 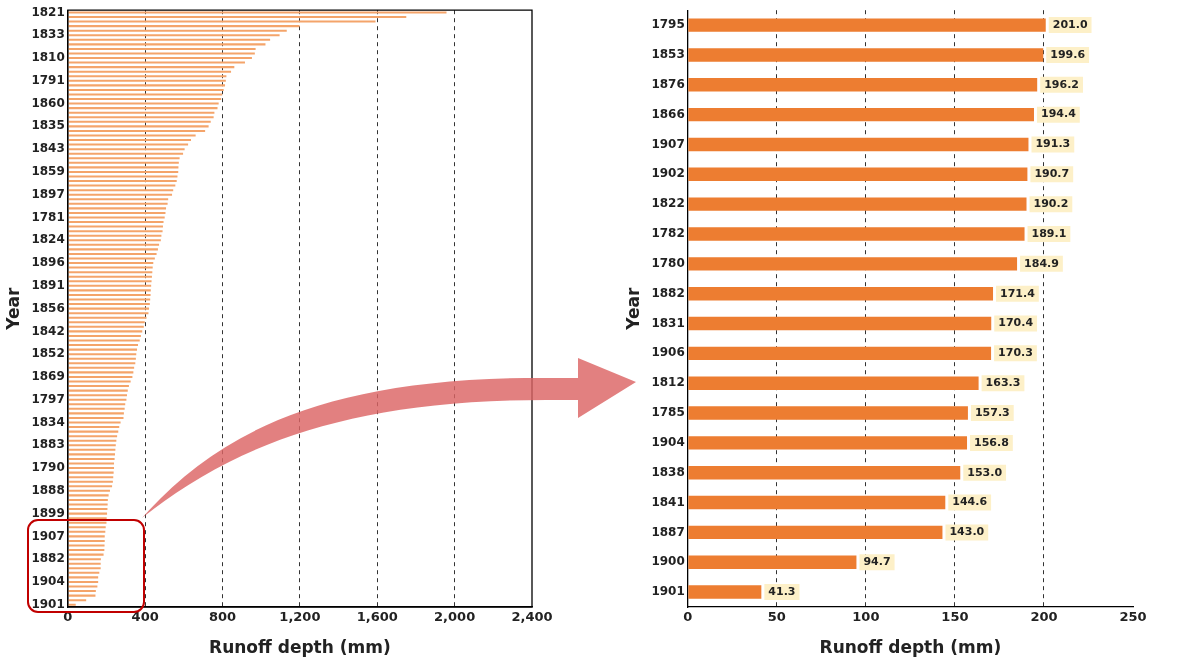 I want to click on y-axis-title: Year, so click(x=12, y=308).